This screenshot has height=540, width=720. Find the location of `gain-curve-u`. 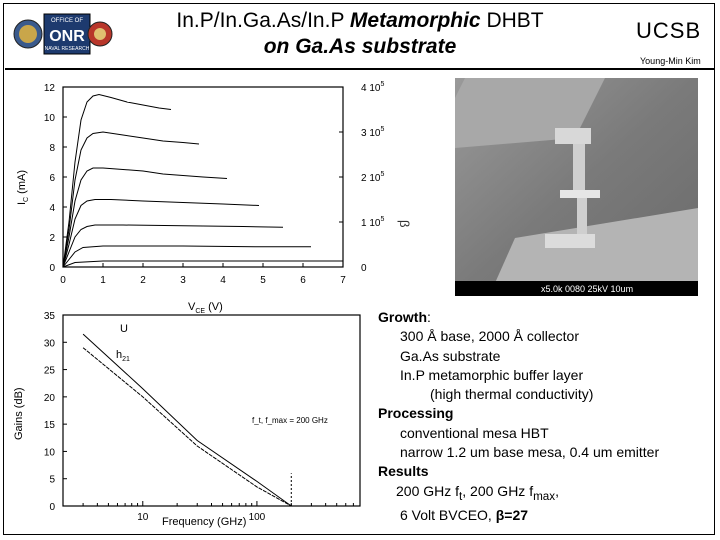

gain-curve-u is located at coordinates (187, 420).